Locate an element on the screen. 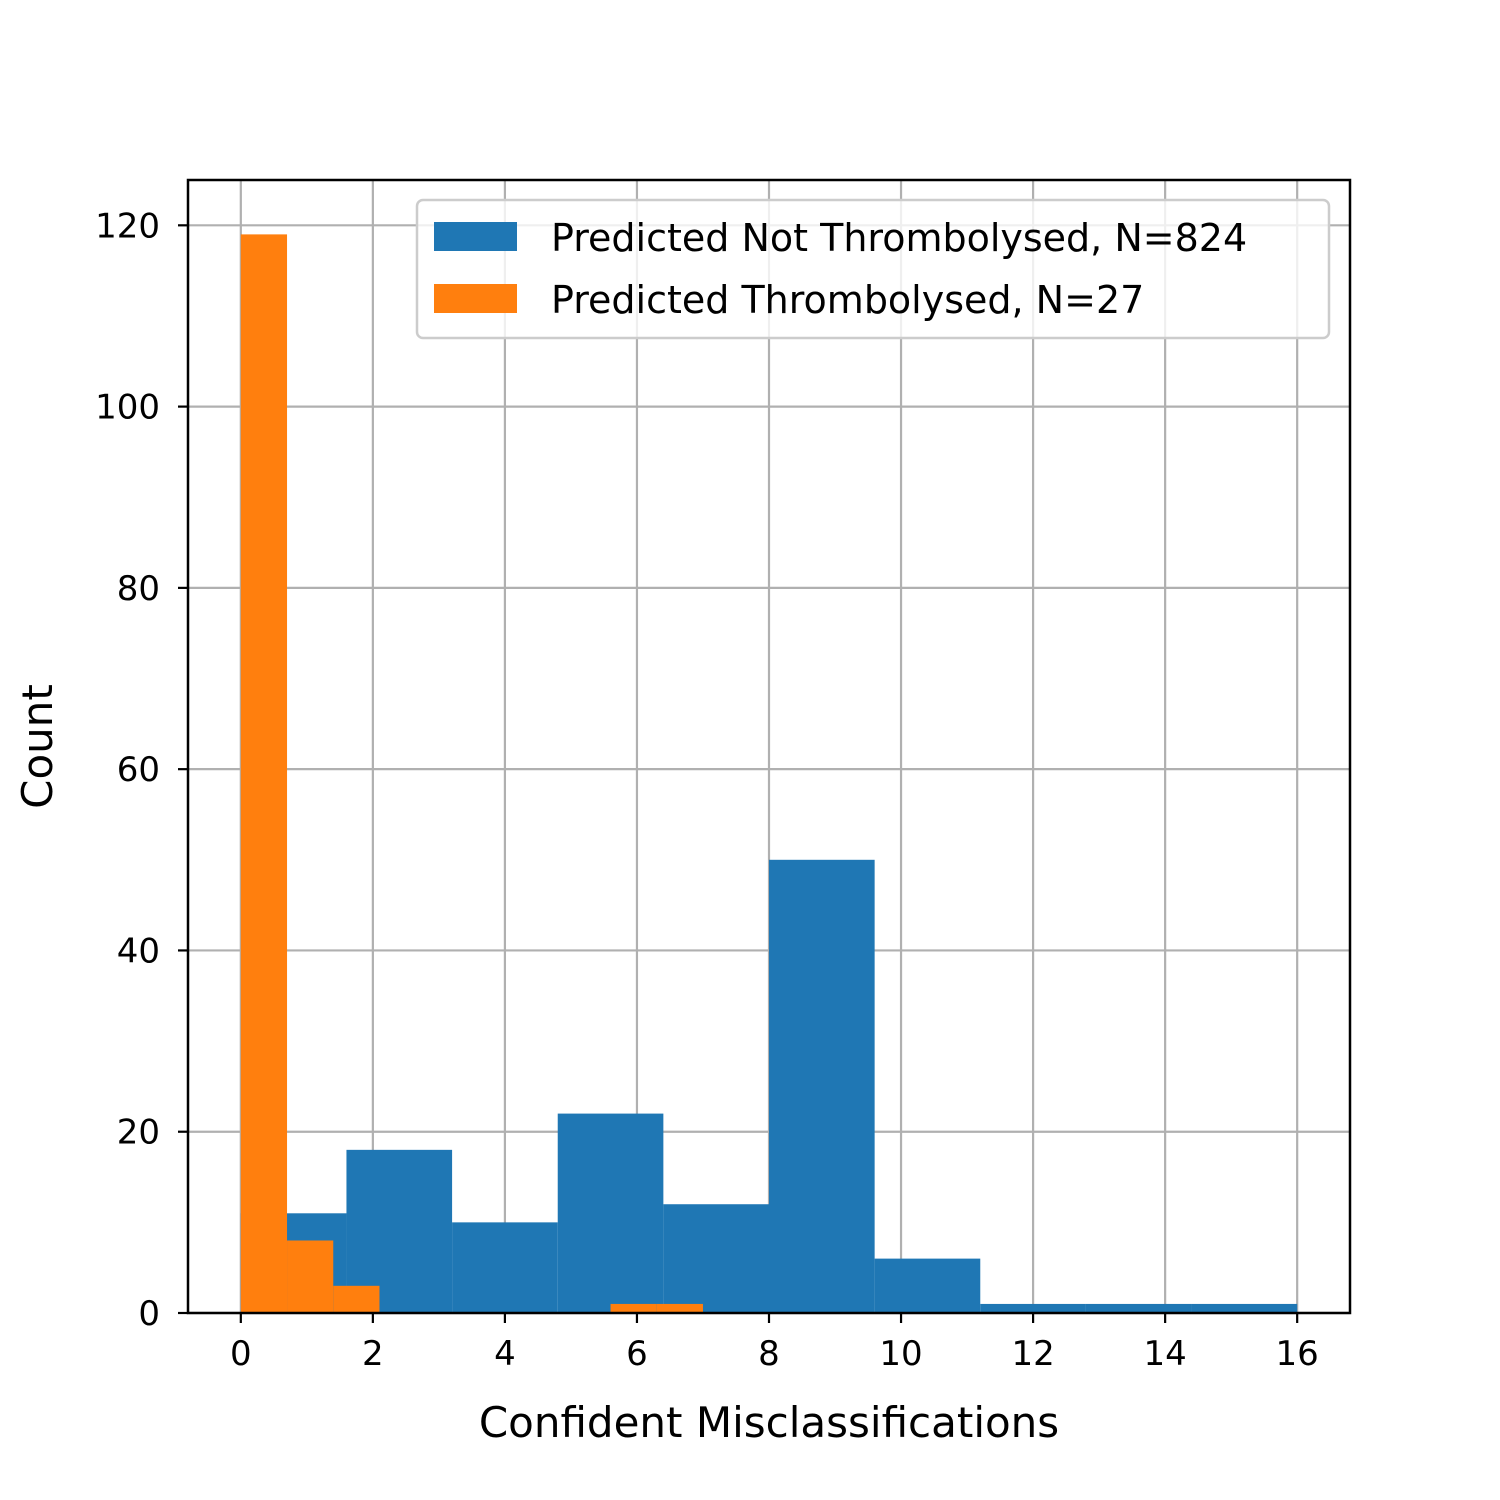 This screenshot has width=1500, height=1500. x-tick-label: 6 is located at coordinates (637, 1354).